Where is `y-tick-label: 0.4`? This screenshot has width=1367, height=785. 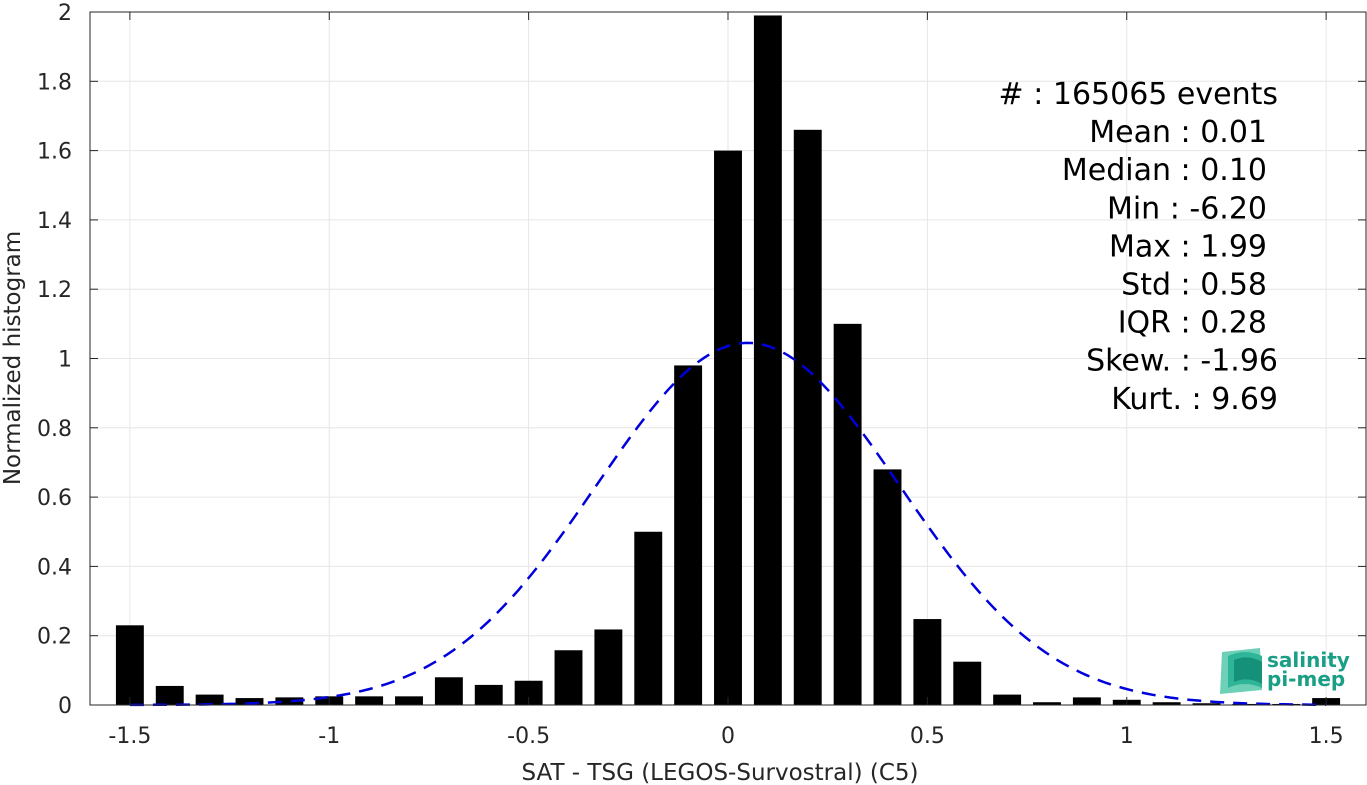
y-tick-label: 0.4 is located at coordinates (54, 567).